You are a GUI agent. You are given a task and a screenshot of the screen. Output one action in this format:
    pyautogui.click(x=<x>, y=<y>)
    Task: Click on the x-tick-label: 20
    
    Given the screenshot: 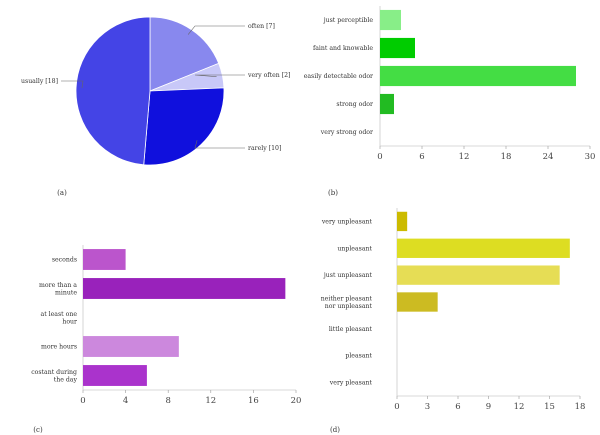 What is the action you would take?
    pyautogui.click(x=296, y=401)
    